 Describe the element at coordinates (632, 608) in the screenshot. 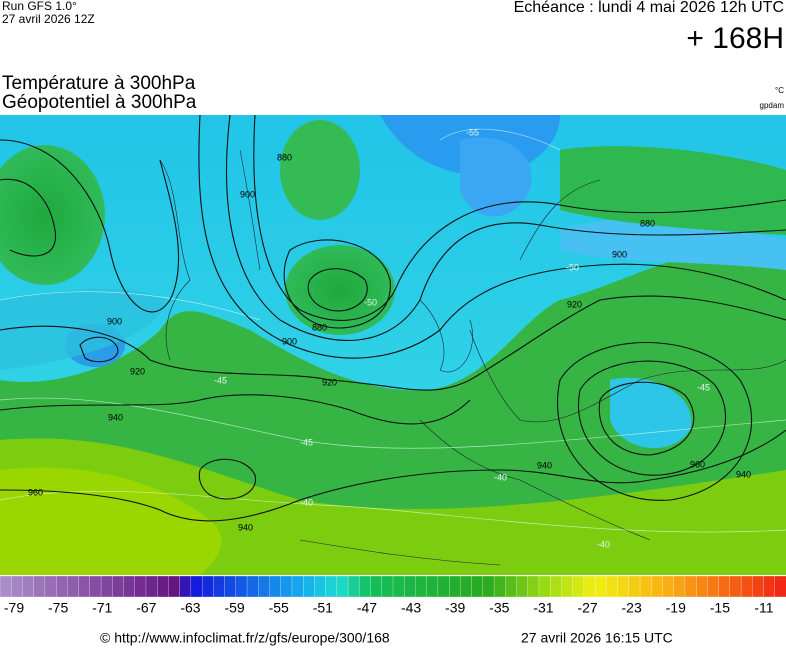

I see `colorbar-label: -23` at that location.